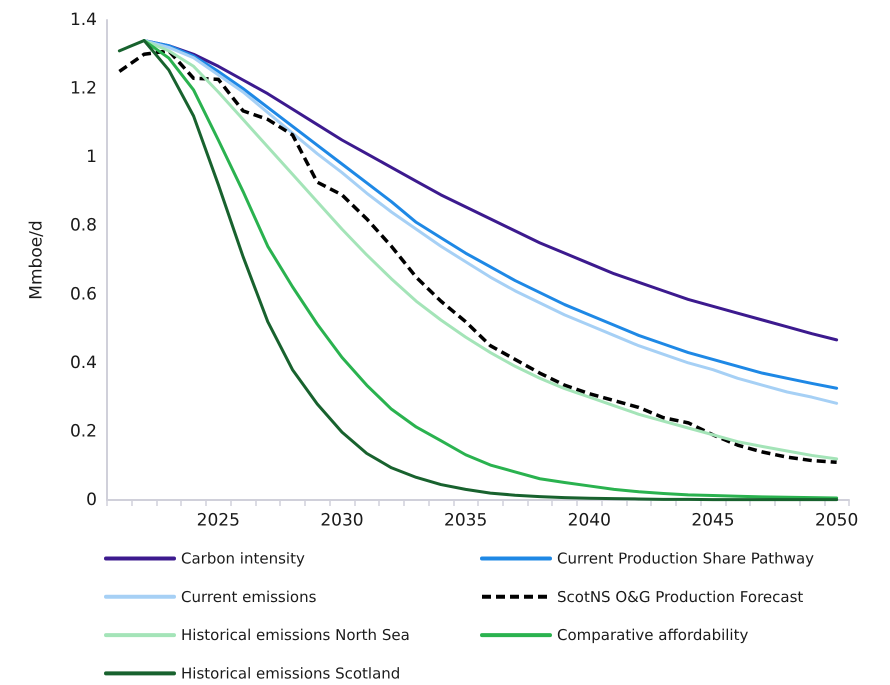  I want to click on legend-label: Current Production Share Pathway, so click(685, 559).